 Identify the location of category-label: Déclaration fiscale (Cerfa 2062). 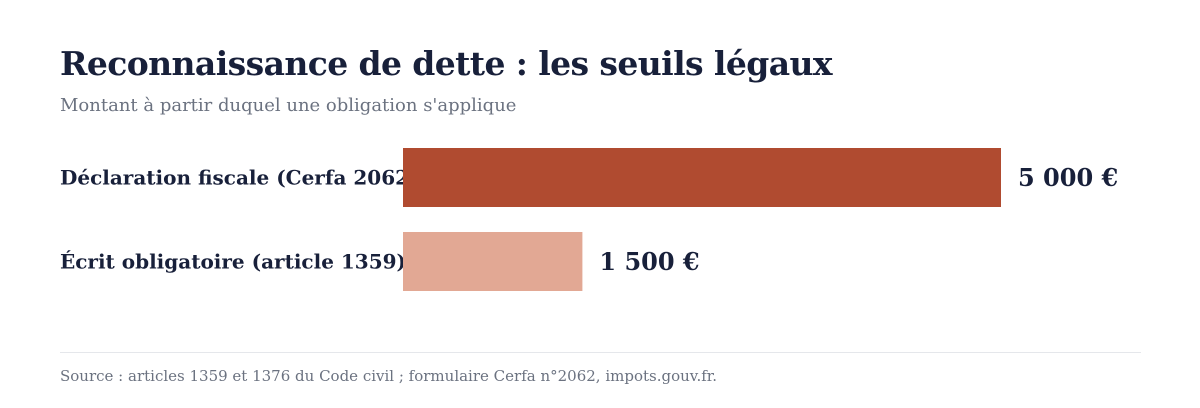
(239, 178).